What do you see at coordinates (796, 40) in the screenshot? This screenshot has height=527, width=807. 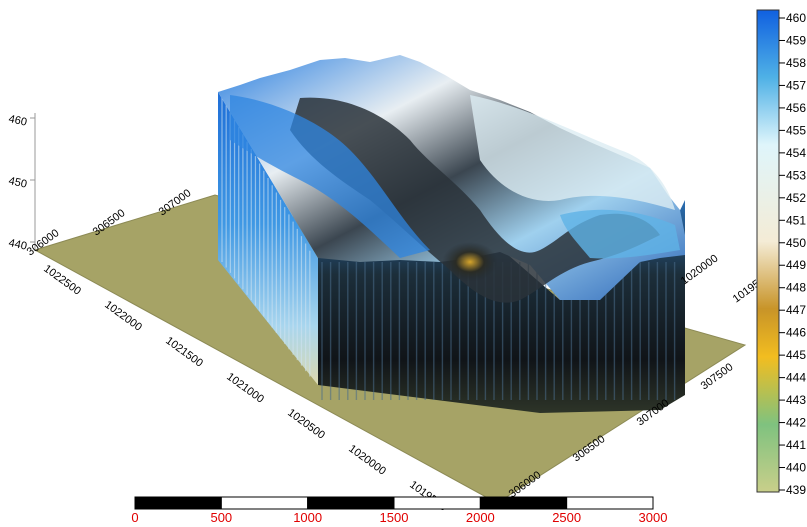 I see `colorbar-tick-label: 459` at bounding box center [796, 40].